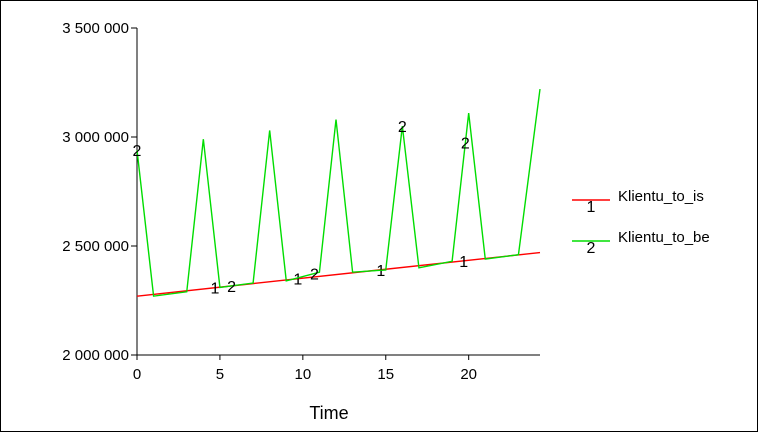 The height and width of the screenshot is (432, 758). Describe the element at coordinates (220, 374) in the screenshot. I see `x-tick-label: 5` at that location.